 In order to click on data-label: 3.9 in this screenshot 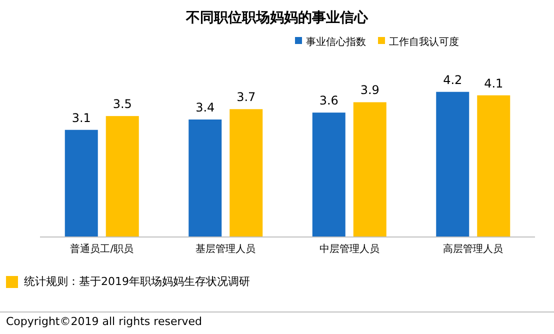, I will do `click(370, 90)`.